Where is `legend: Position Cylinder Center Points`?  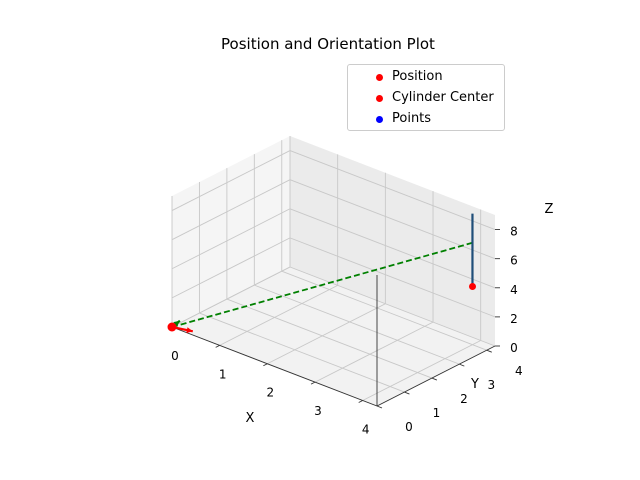 legend: Position Cylinder Center Points is located at coordinates (426, 97).